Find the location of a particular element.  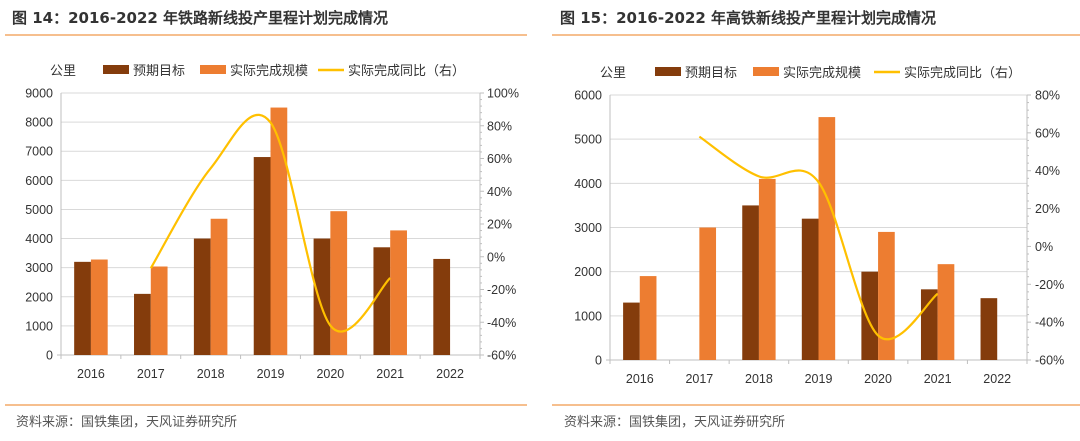

y2-tick-label: 100% is located at coordinates (503, 94).